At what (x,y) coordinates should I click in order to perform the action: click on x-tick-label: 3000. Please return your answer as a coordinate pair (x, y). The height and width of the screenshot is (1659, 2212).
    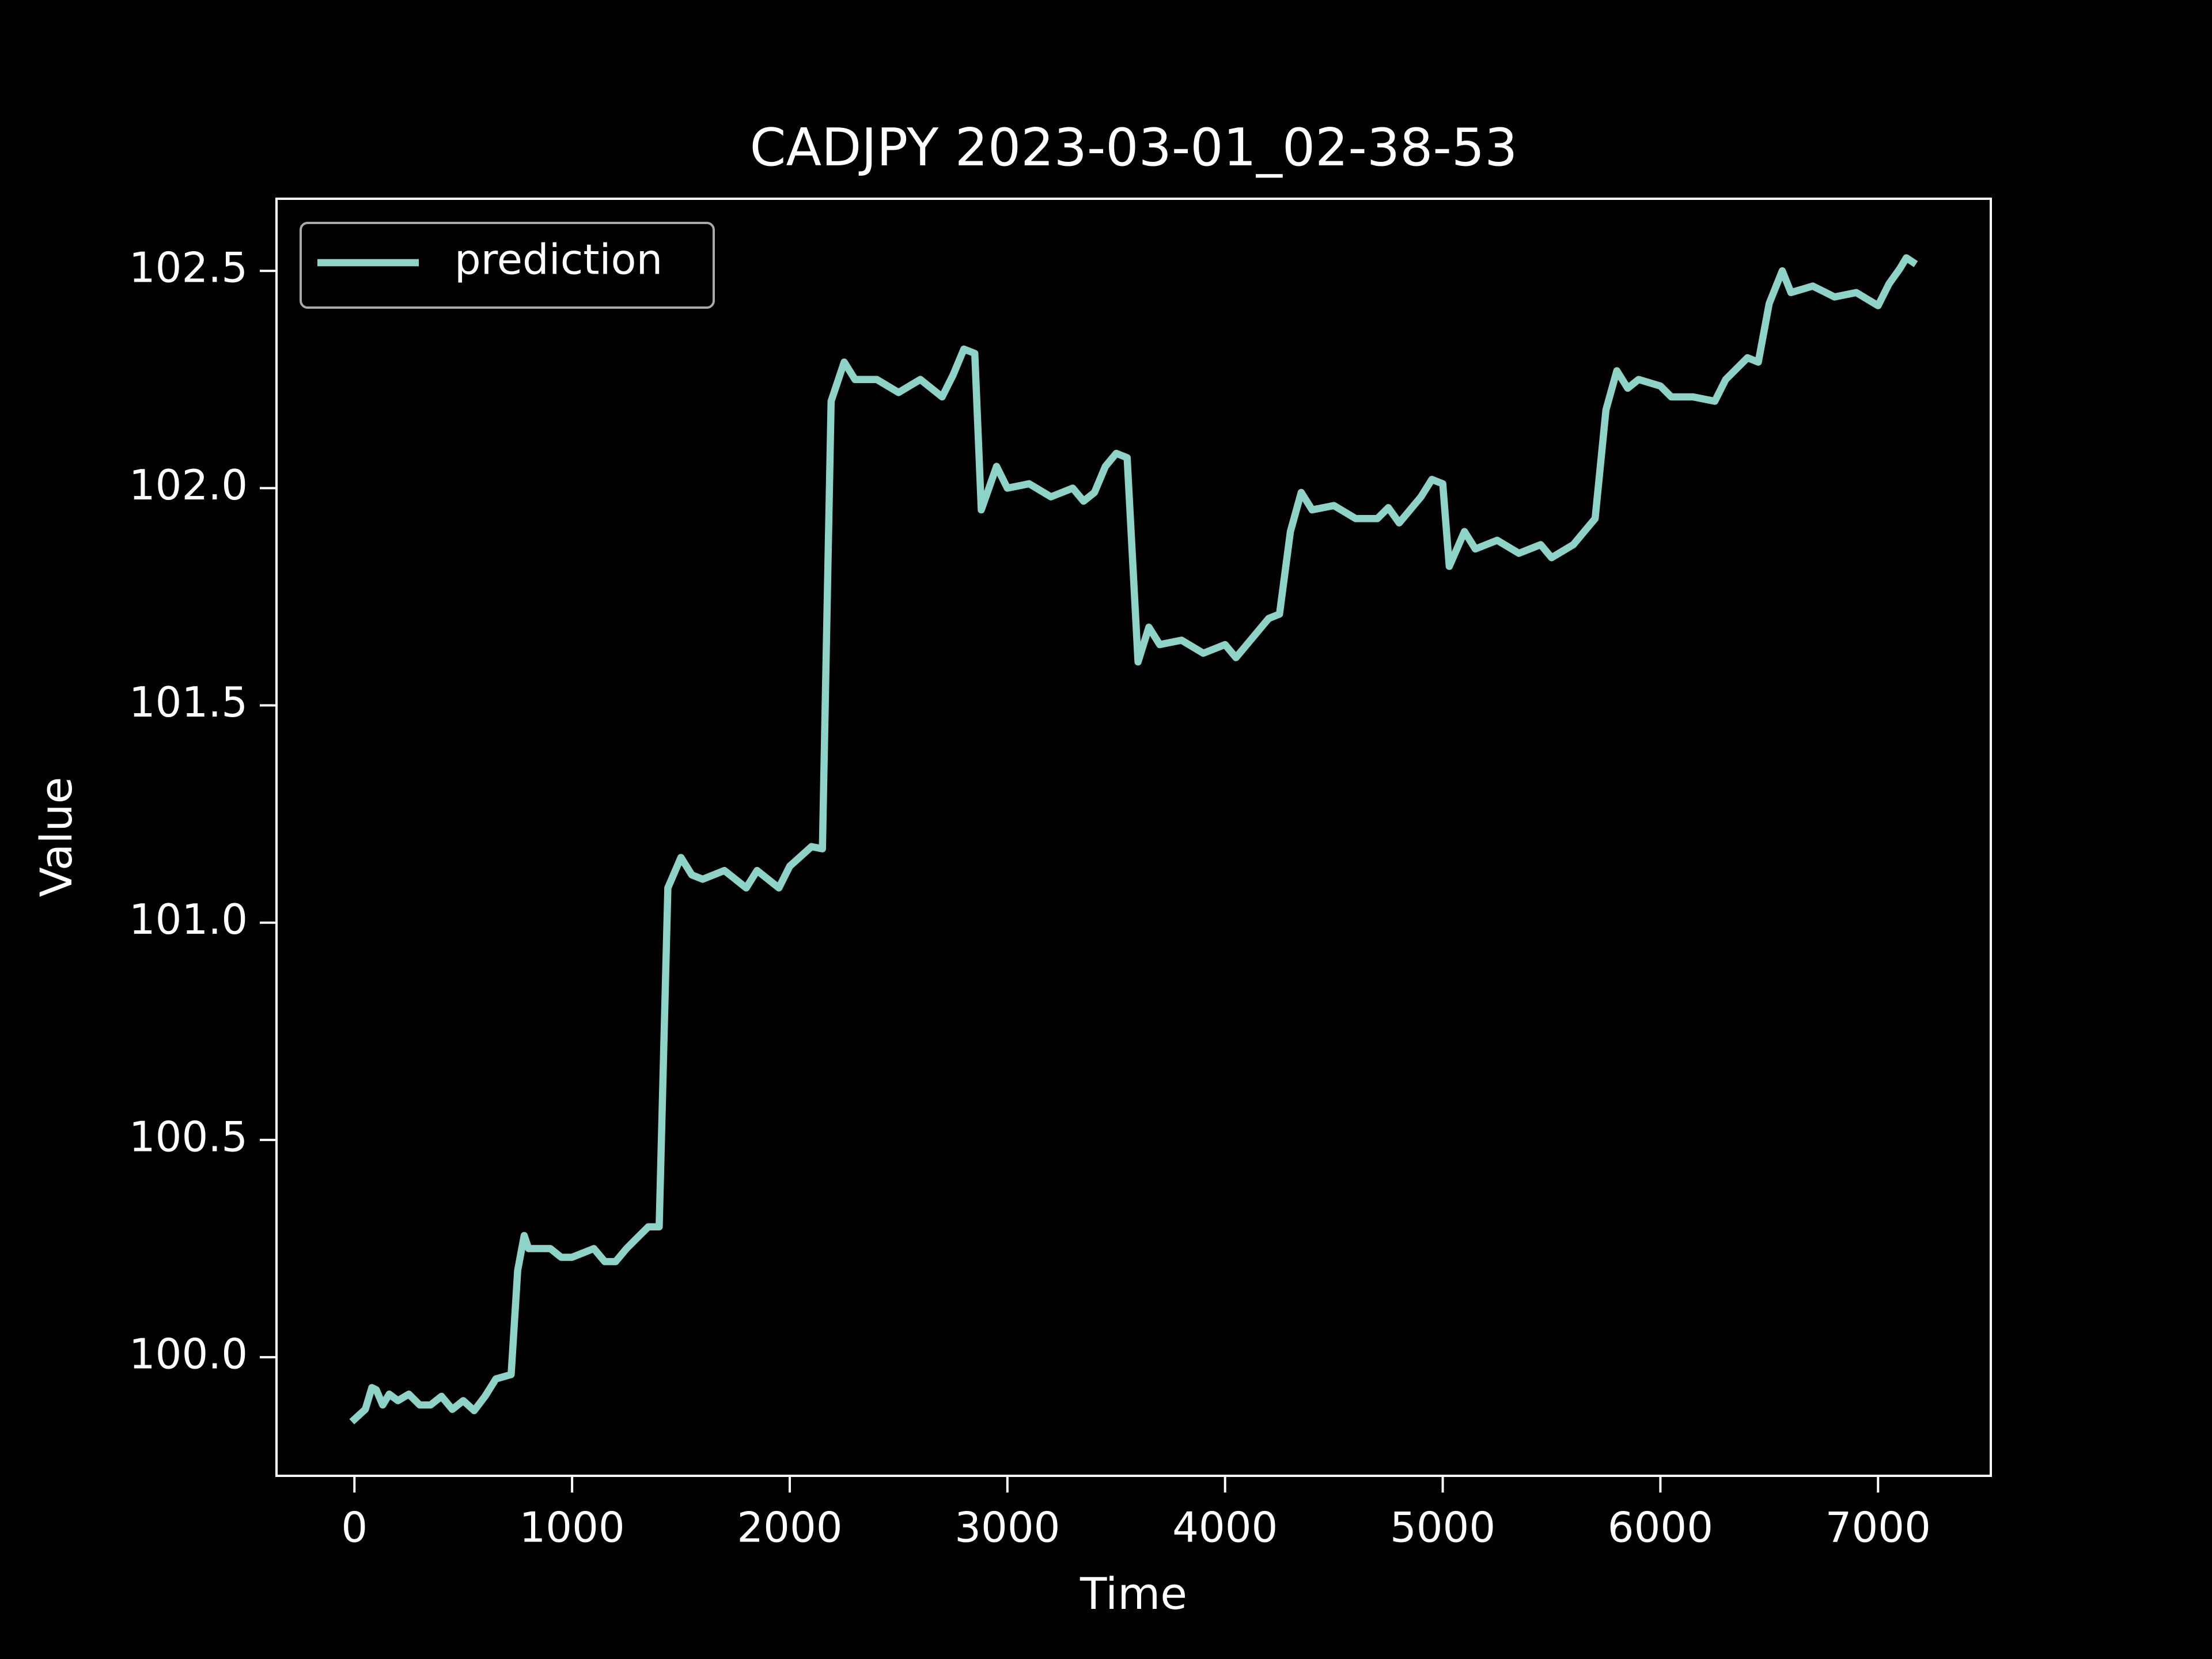
    Looking at the image, I should click on (1007, 1527).